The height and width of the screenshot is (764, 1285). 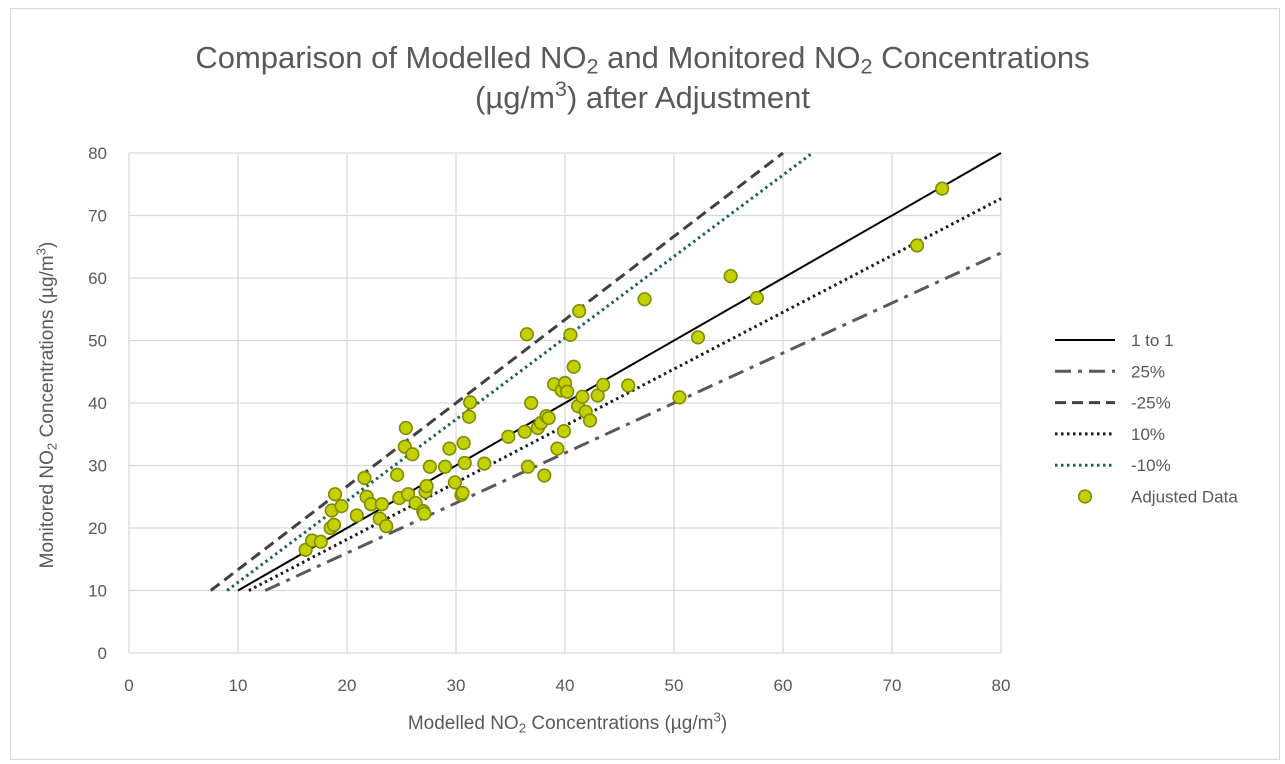 What do you see at coordinates (97, 591) in the screenshot?
I see `y-tick-label: 10` at bounding box center [97, 591].